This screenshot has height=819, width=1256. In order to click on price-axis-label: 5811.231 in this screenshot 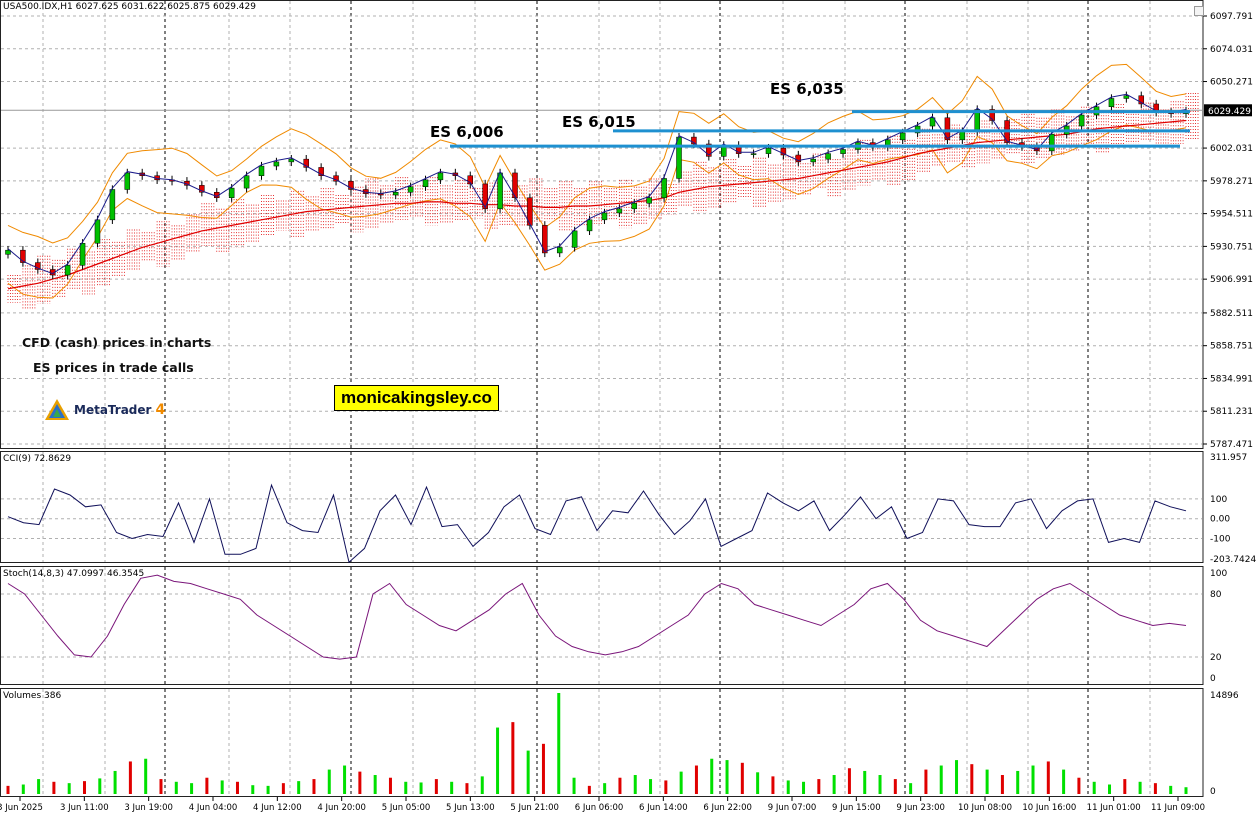, I will do `click(1231, 412)`.